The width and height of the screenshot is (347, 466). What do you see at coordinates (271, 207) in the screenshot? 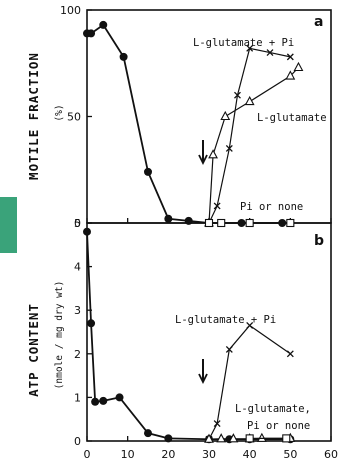
I see `panel-a-annotation-pi-or-none: Pi or none` at bounding box center [271, 207].